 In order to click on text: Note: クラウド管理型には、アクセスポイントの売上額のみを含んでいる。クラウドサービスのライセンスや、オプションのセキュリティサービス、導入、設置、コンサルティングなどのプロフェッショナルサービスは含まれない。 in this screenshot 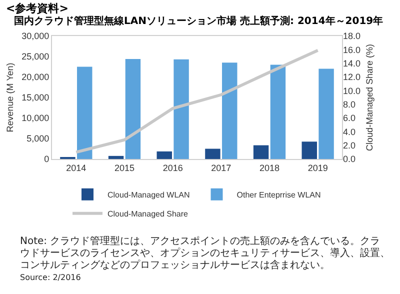, I will do `click(205, 254)`.